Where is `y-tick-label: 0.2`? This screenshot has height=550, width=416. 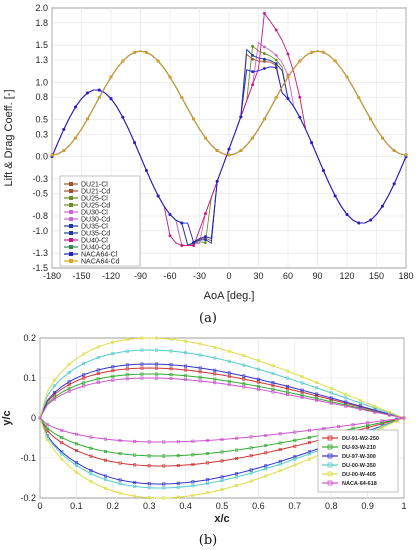 y-tick-label: 0.2 is located at coordinates (29, 338).